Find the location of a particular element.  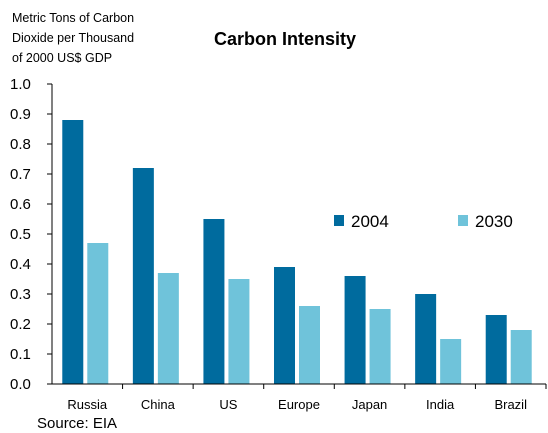

bar-2030-india is located at coordinates (451, 361).